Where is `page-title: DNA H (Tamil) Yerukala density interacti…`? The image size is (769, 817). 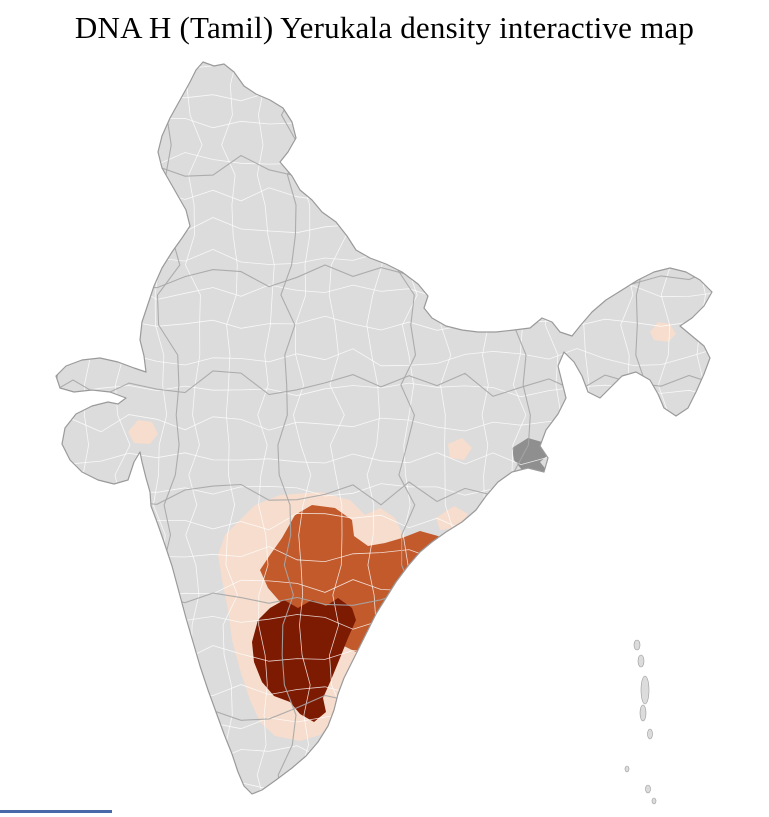
page-title: DNA H (Tamil) Yerukala density interacti… is located at coordinates (384, 27).